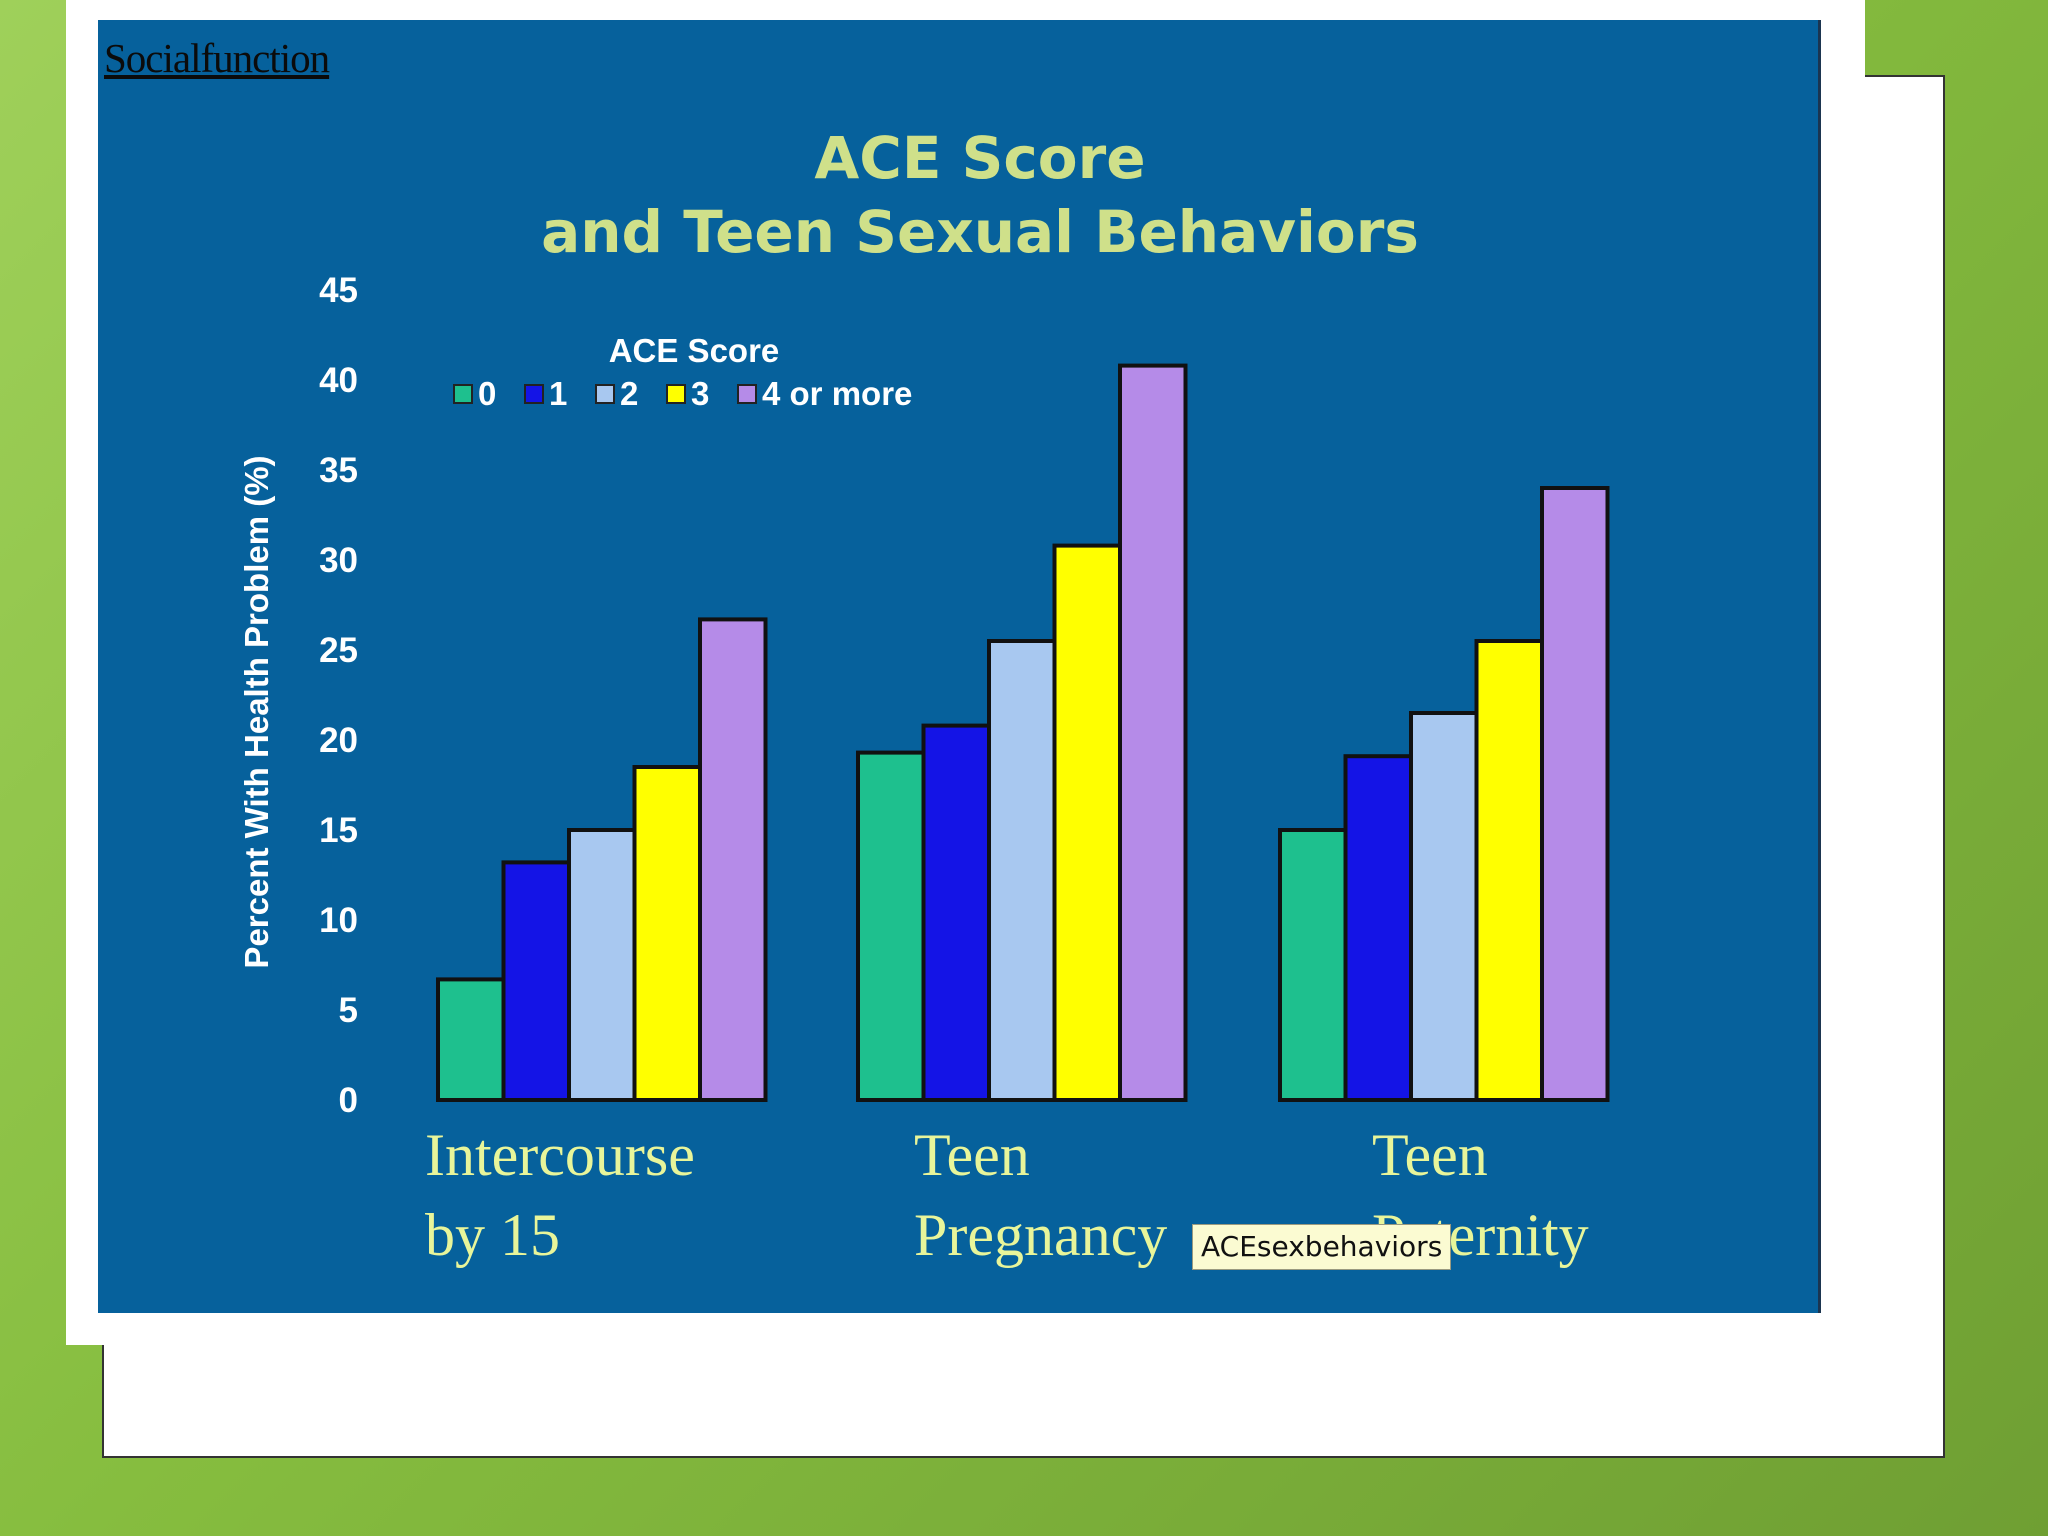  I want to click on legend-label: 1, so click(558, 393).